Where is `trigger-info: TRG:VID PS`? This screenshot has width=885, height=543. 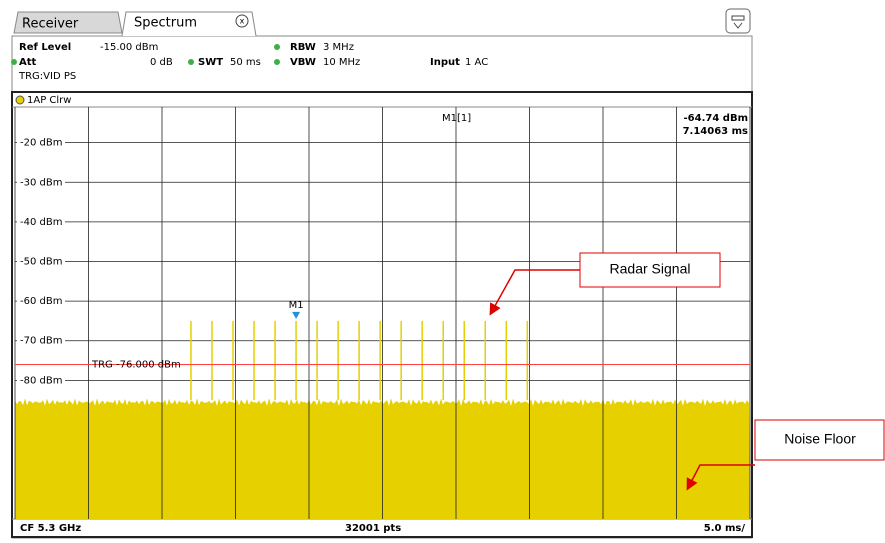 trigger-info: TRG:VID PS is located at coordinates (47, 76).